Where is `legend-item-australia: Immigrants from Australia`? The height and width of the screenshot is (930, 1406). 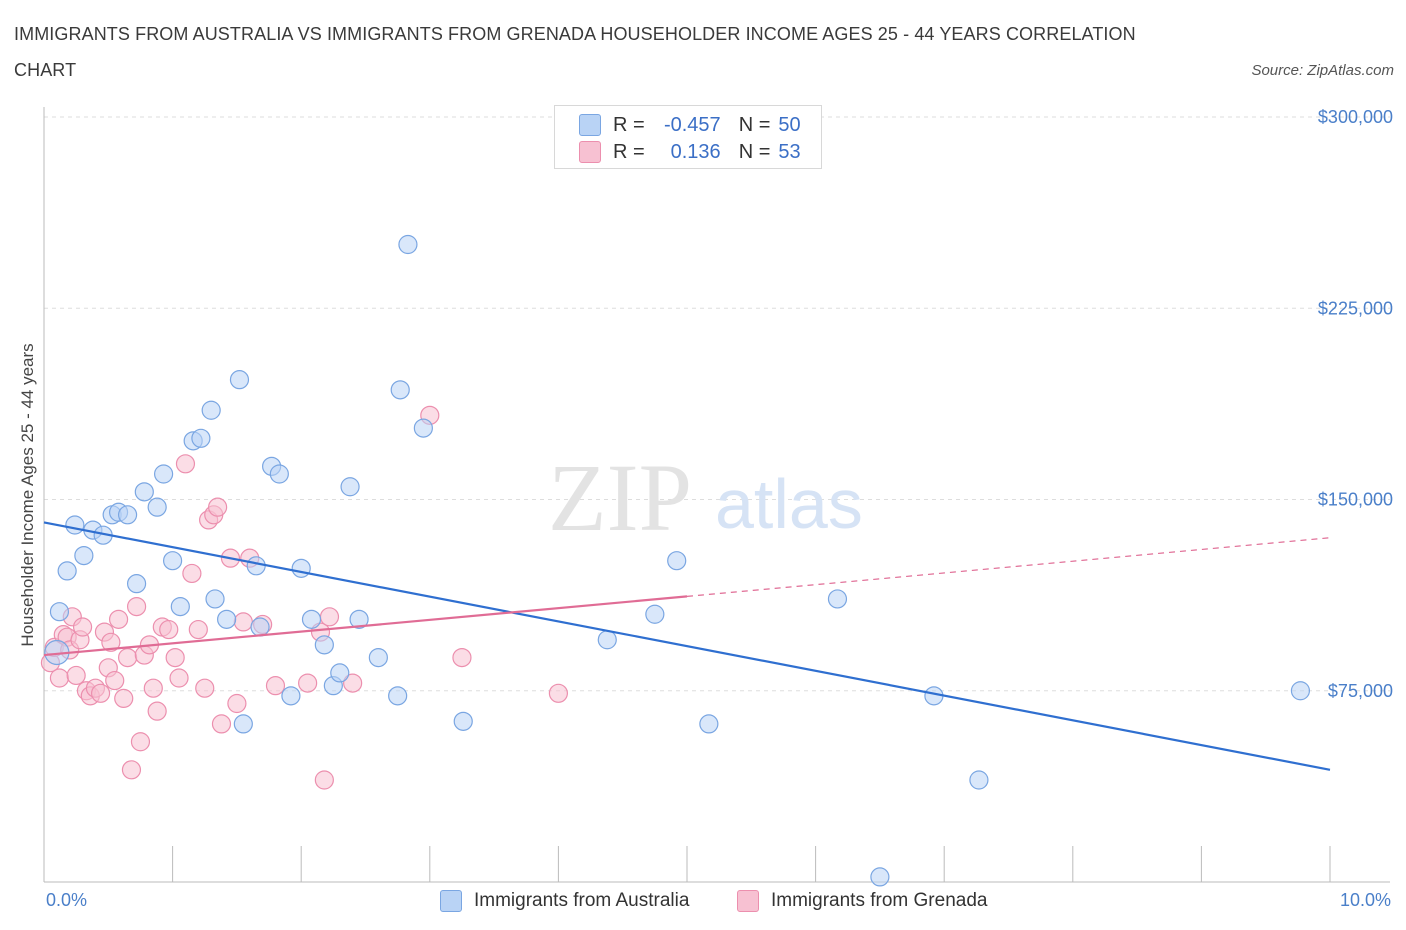 legend-item-australia: Immigrants from Australia is located at coordinates (564, 901).